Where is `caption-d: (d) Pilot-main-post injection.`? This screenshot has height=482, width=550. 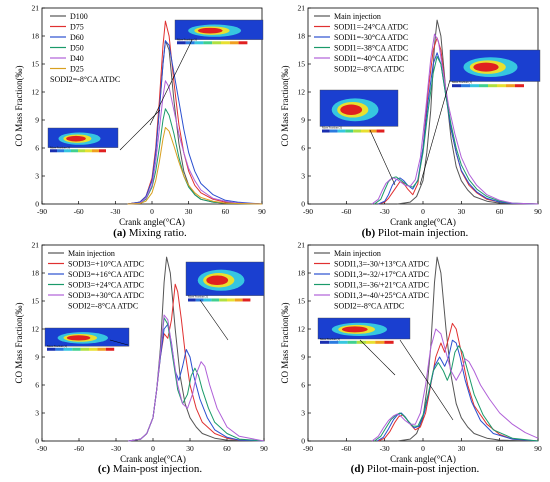 caption-d: (d) Pilot-main-post injection. is located at coordinates (415, 469).